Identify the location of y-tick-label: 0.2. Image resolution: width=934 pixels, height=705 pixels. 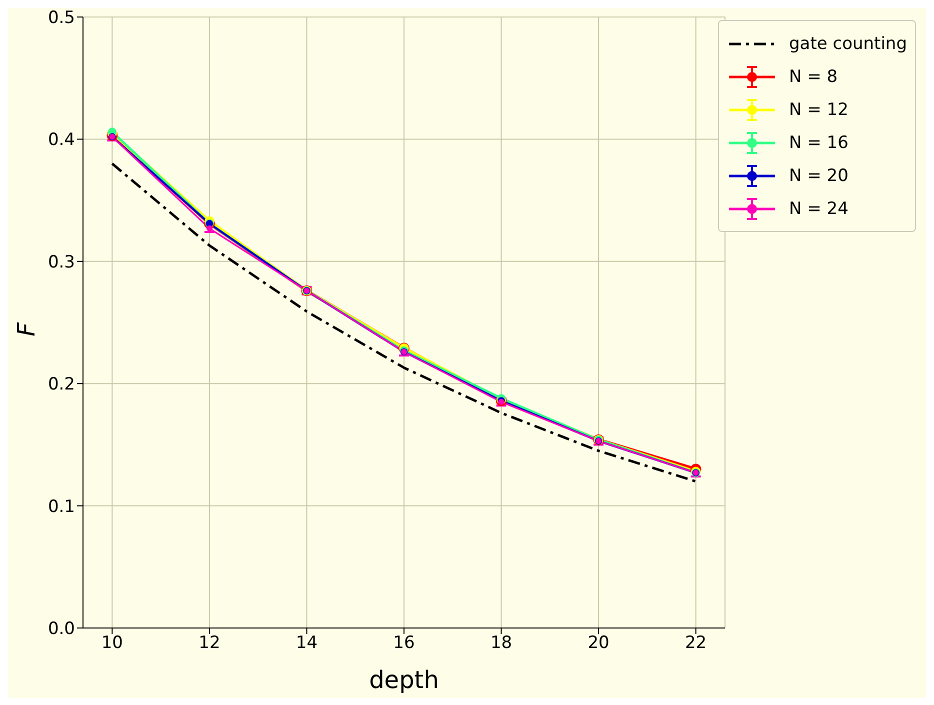
(61, 384).